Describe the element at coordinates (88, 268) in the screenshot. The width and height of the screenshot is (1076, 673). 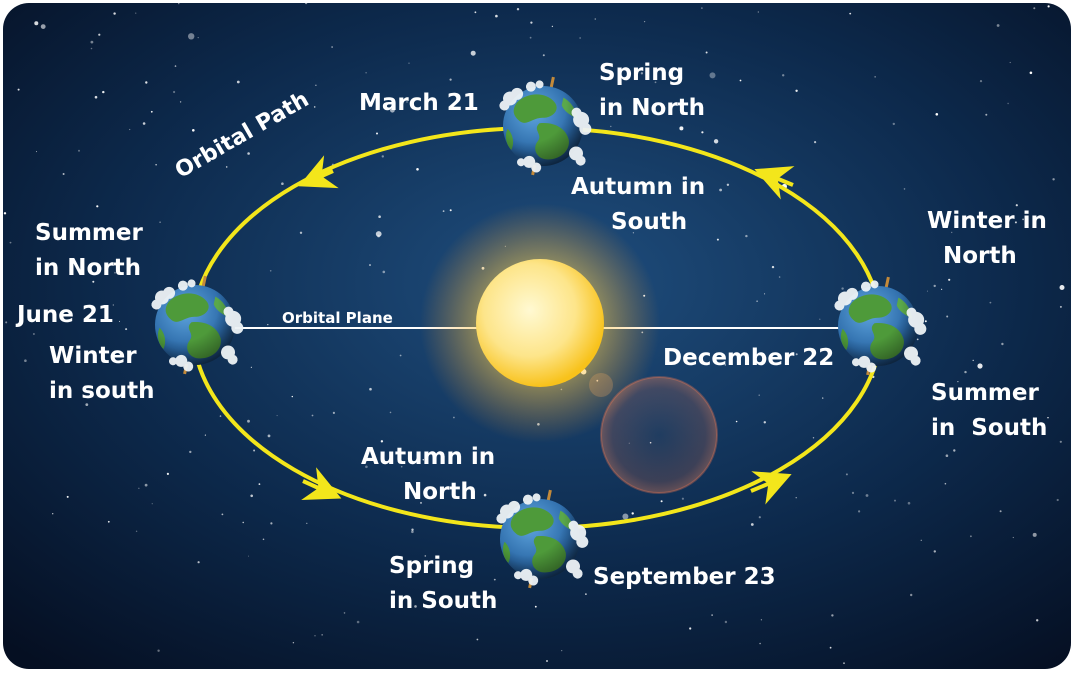
I see `june-north-season-line2: in North` at that location.